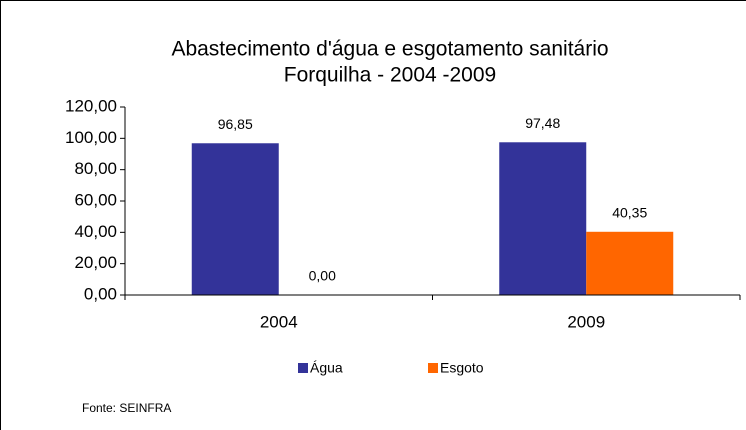 Image resolution: width=746 pixels, height=430 pixels. Describe the element at coordinates (322, 276) in the screenshot. I see `value-label: 0,00` at that location.